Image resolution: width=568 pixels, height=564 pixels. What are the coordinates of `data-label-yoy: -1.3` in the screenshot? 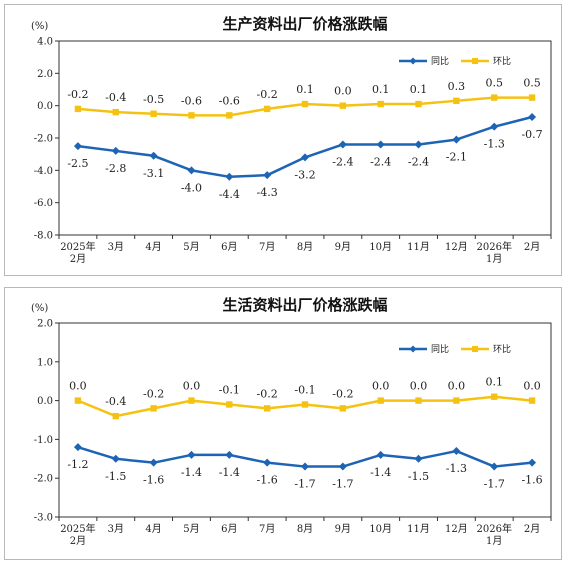 It's located at (456, 468).